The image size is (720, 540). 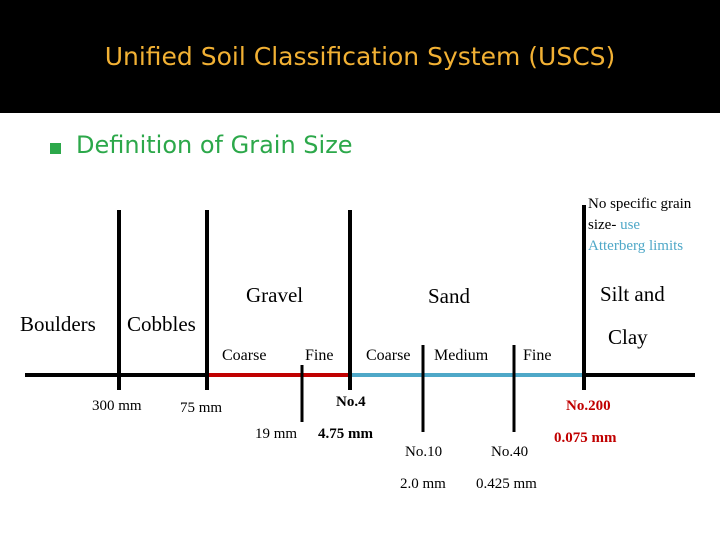 I want to click on sieve-no40: No.40, so click(x=510, y=452).